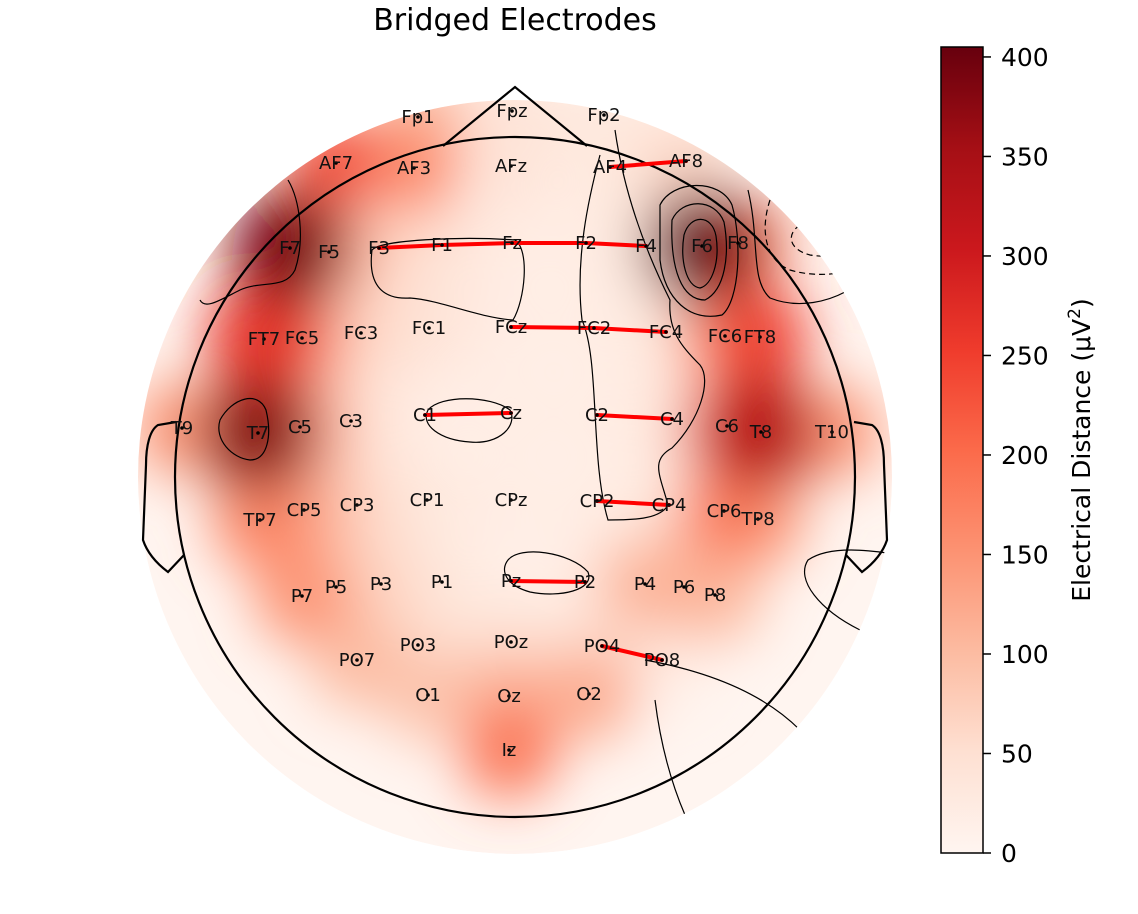 The height and width of the screenshot is (914, 1138). What do you see at coordinates (616, 244) in the screenshot?
I see `bridge-line-f2-f4` at bounding box center [616, 244].